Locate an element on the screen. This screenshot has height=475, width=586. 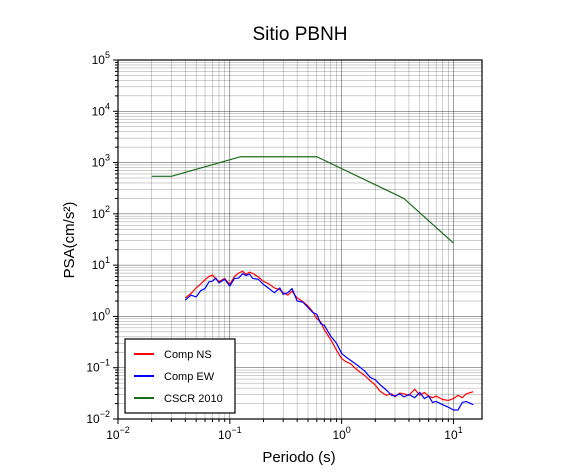
legend: Comp NS Comp EW CSCR 2010 is located at coordinates (180, 376).